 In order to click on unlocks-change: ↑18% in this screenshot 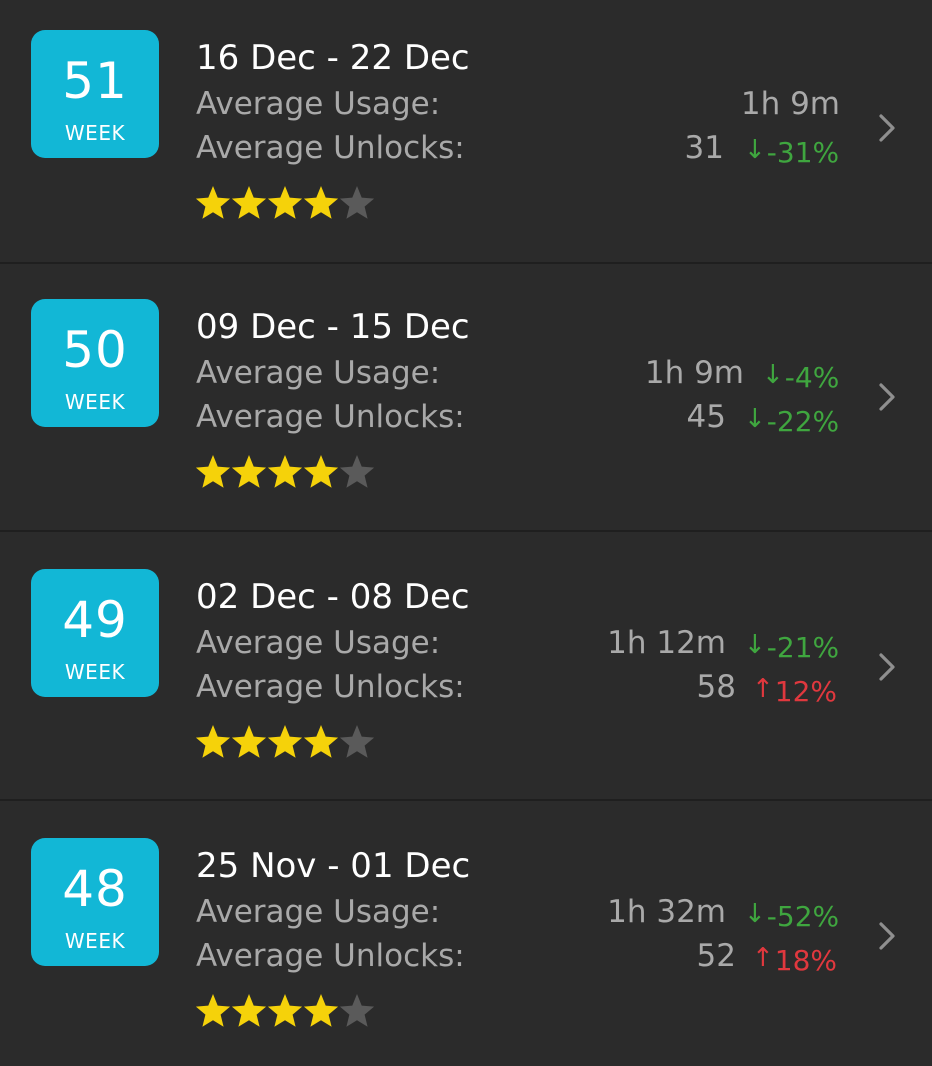, I will do `click(794, 959)`.